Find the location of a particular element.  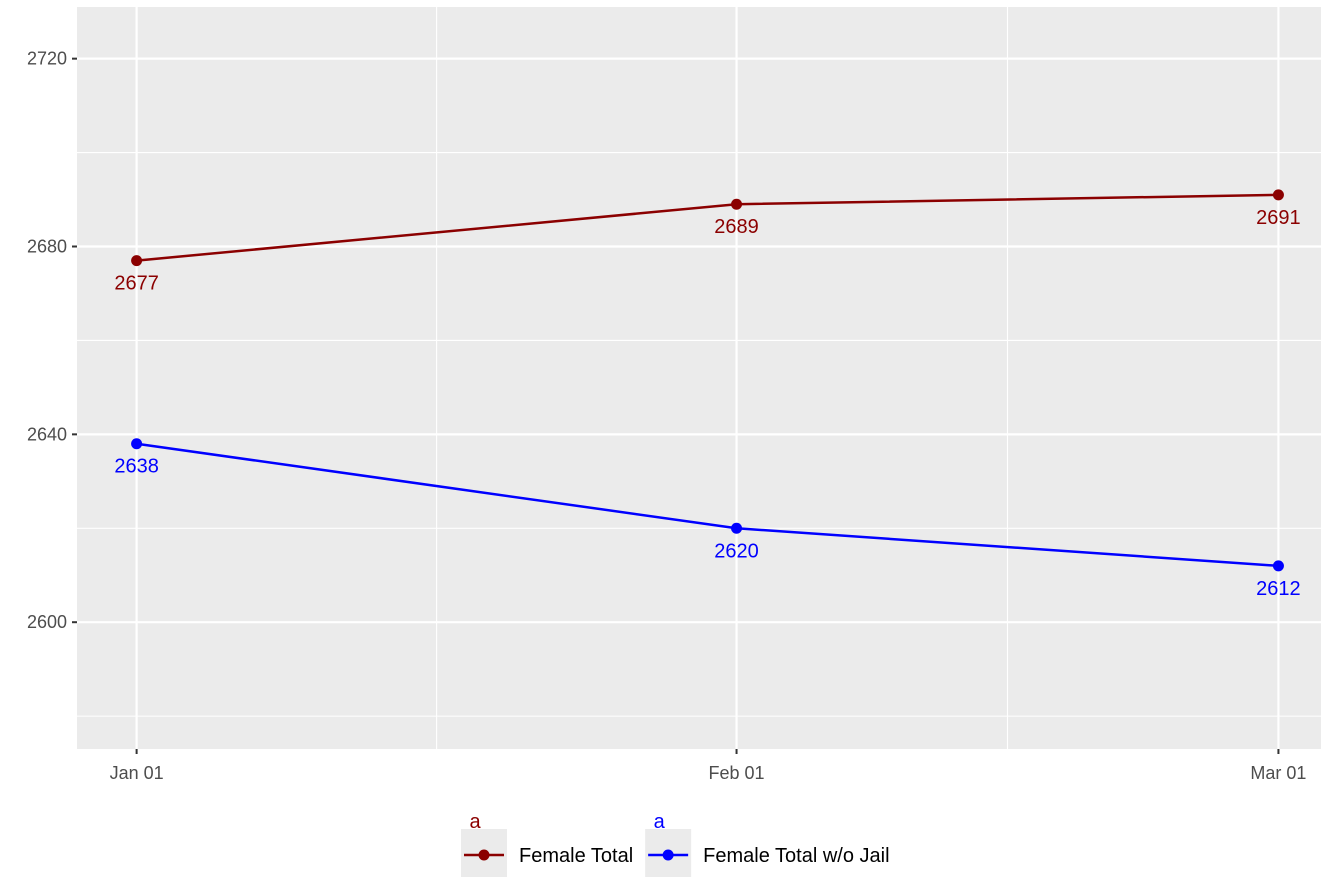

legend: a Female Total a Female Total w/o Jail is located at coordinates (675, 844).